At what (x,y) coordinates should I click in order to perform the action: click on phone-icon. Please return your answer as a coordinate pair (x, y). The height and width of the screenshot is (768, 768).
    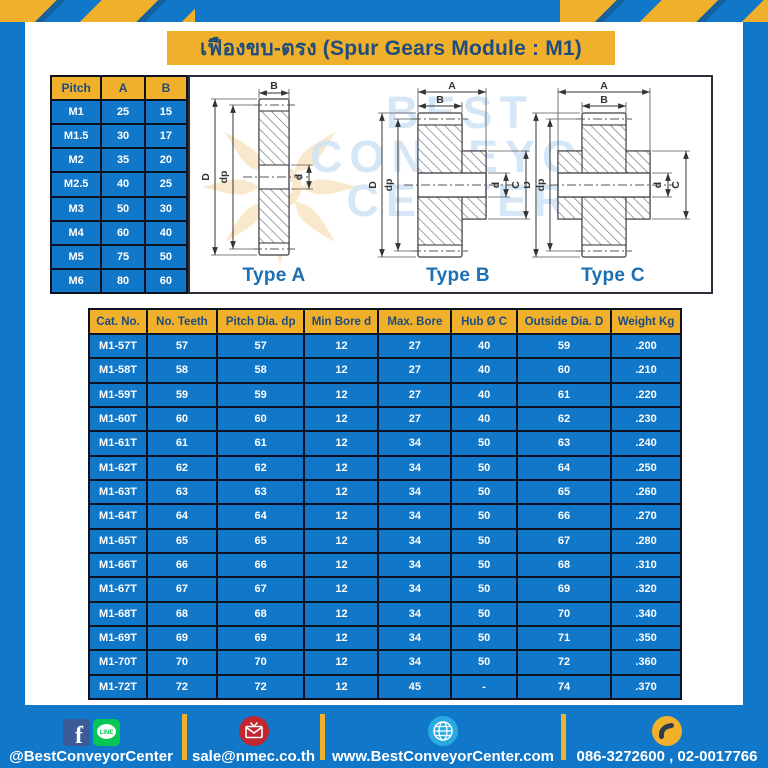
    Looking at the image, I should click on (667, 731).